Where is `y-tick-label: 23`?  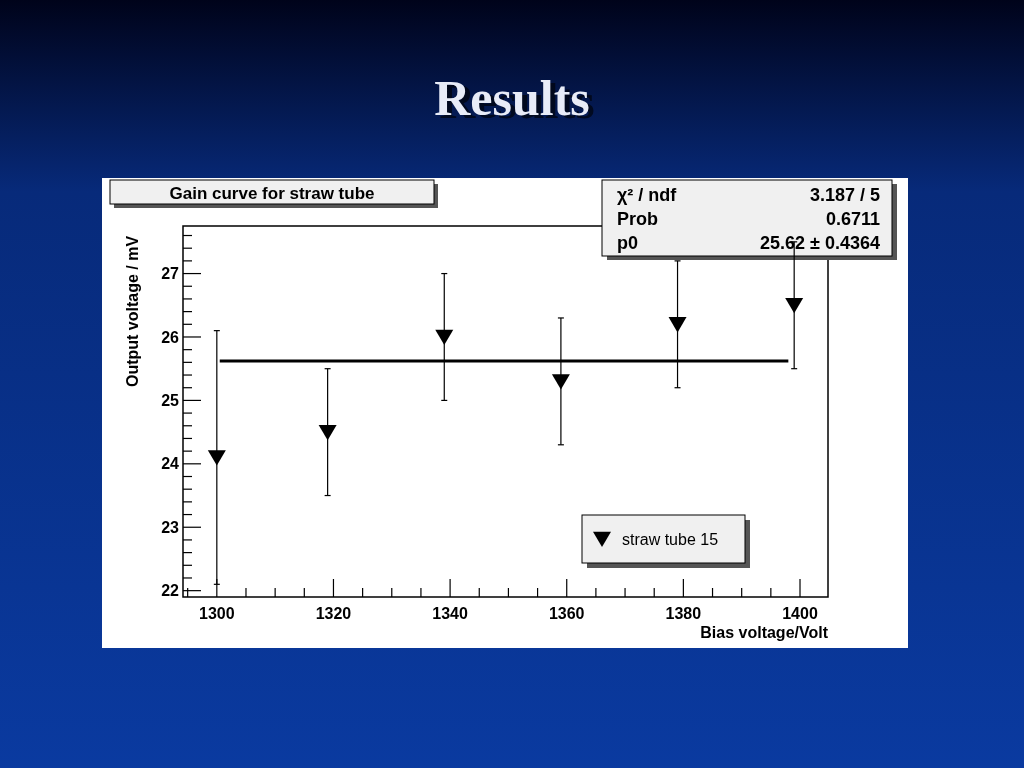
y-tick-label: 23 is located at coordinates (170, 527).